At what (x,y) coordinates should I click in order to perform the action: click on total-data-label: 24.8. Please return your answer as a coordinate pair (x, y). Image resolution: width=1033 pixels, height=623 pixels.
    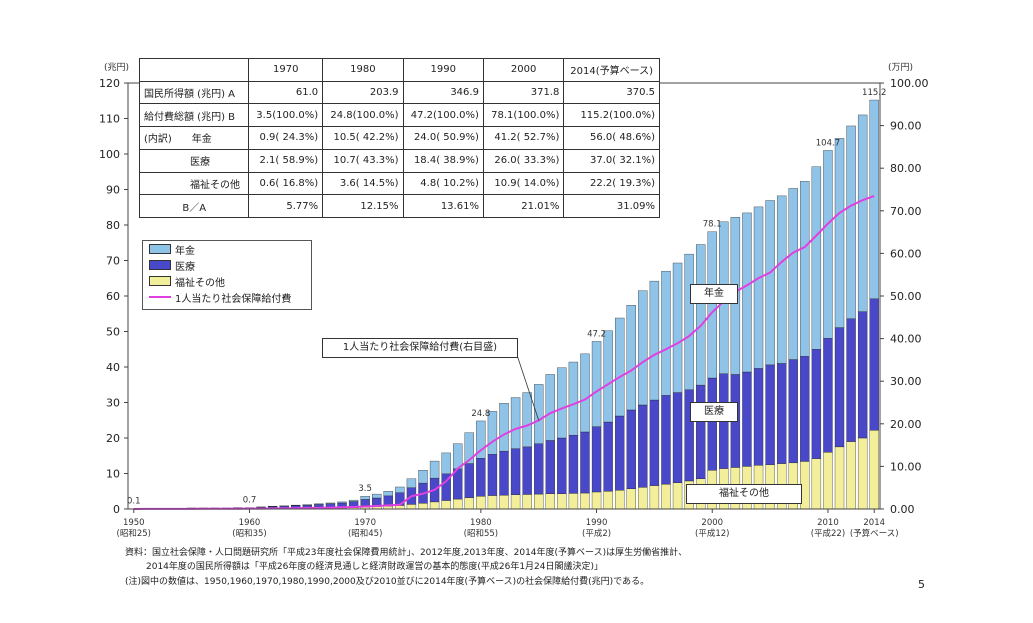
    Looking at the image, I should click on (480, 414).